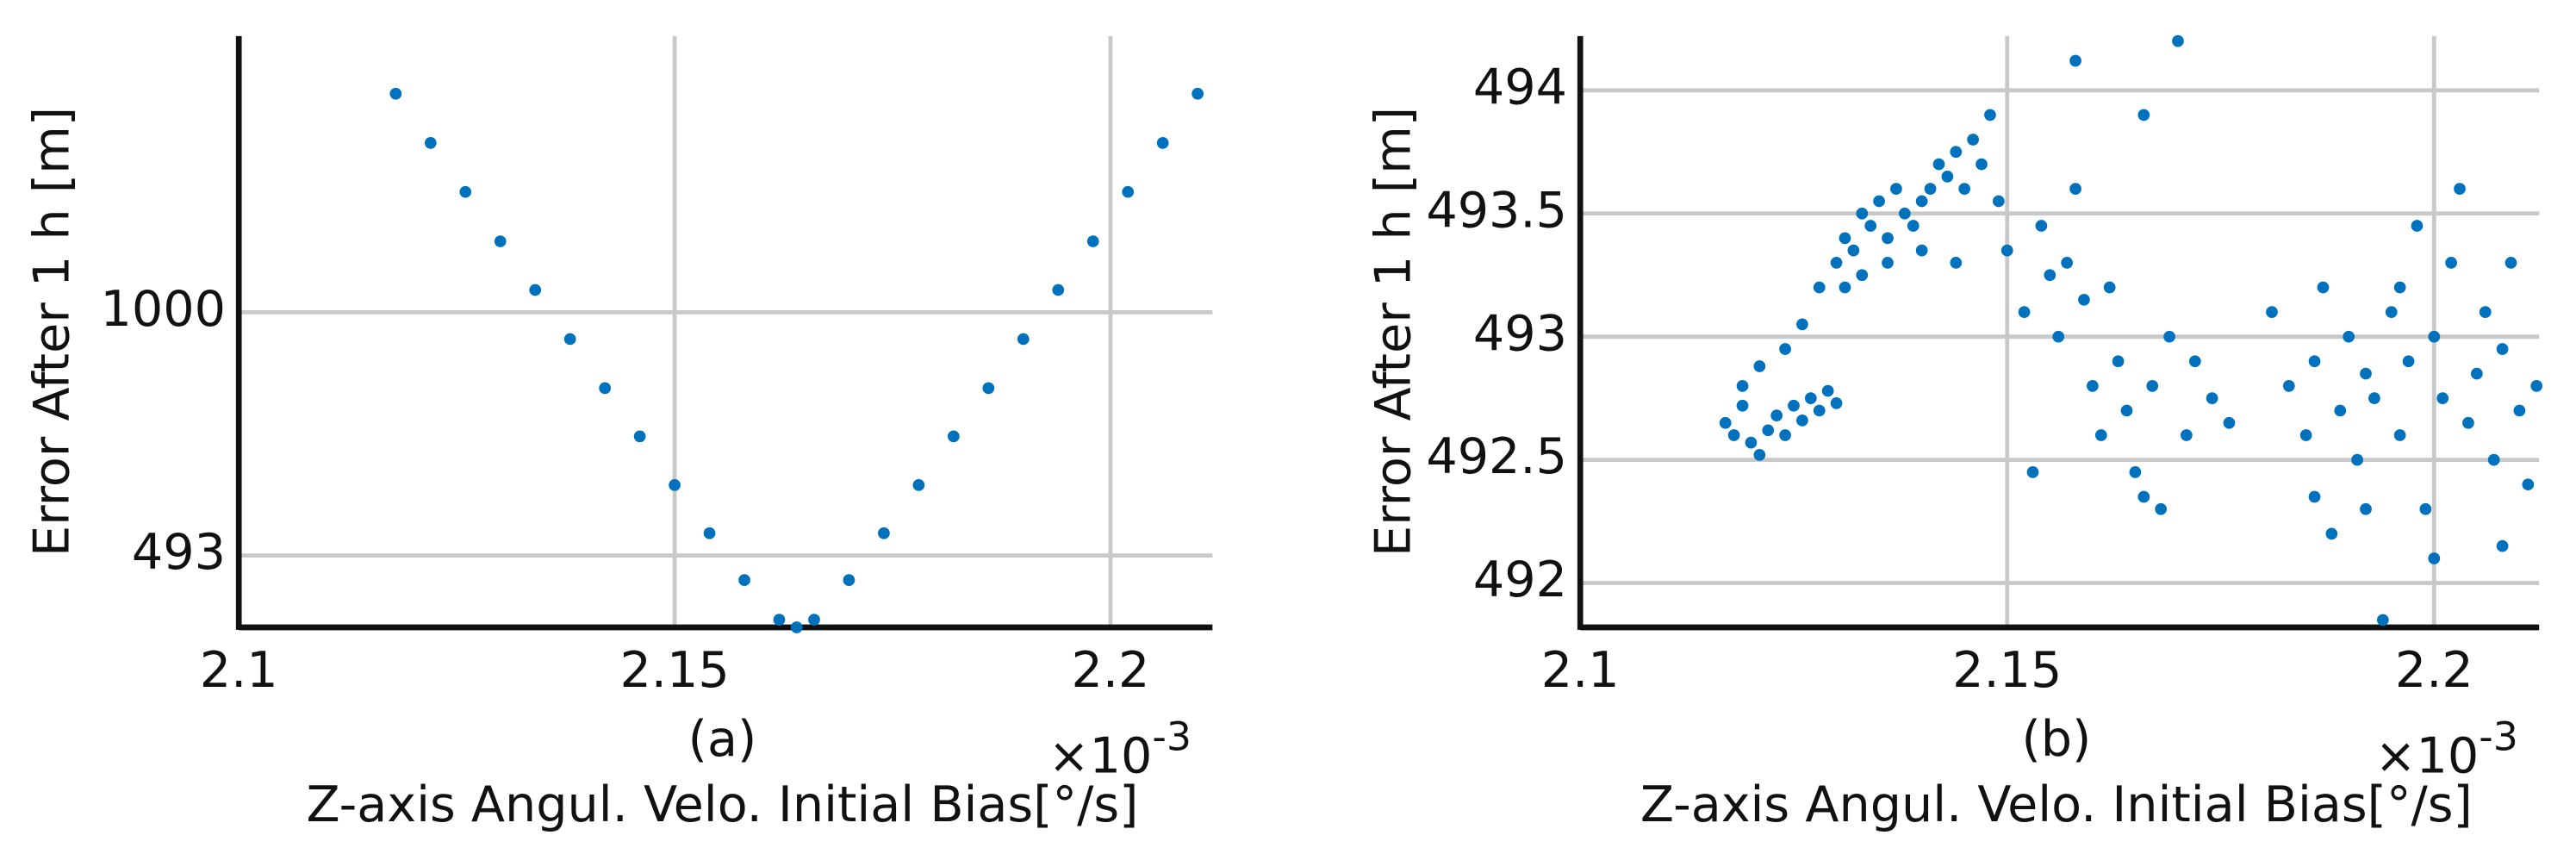 The width and height of the screenshot is (2576, 854). I want to click on panel-label: (a), so click(722, 740).